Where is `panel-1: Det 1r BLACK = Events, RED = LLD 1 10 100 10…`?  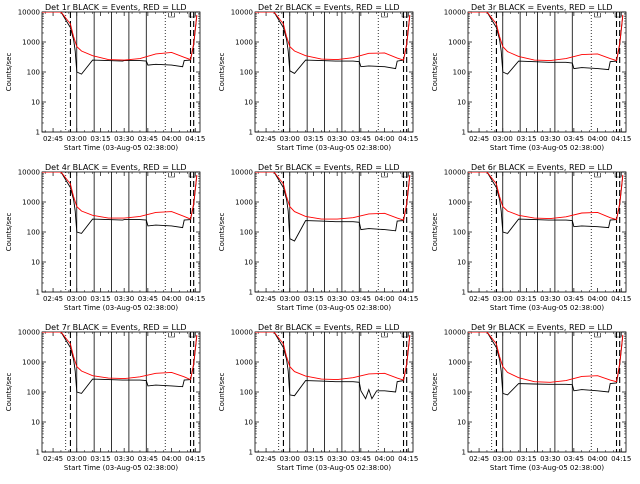
panel-1: Det 1r BLACK = Events, RED = LLD 1 10 100 10… is located at coordinates (105, 77).